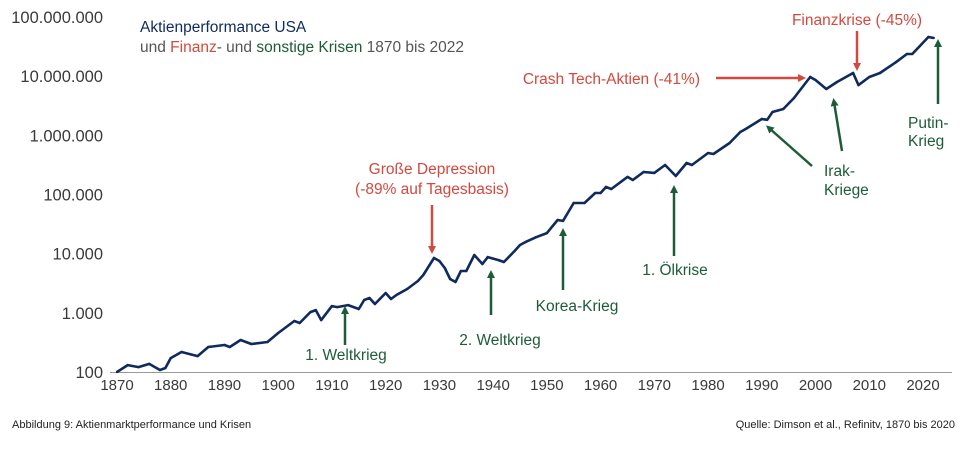 The height and width of the screenshot is (449, 964). Describe the element at coordinates (546, 385) in the screenshot. I see `x-tick-label: 1950` at that location.